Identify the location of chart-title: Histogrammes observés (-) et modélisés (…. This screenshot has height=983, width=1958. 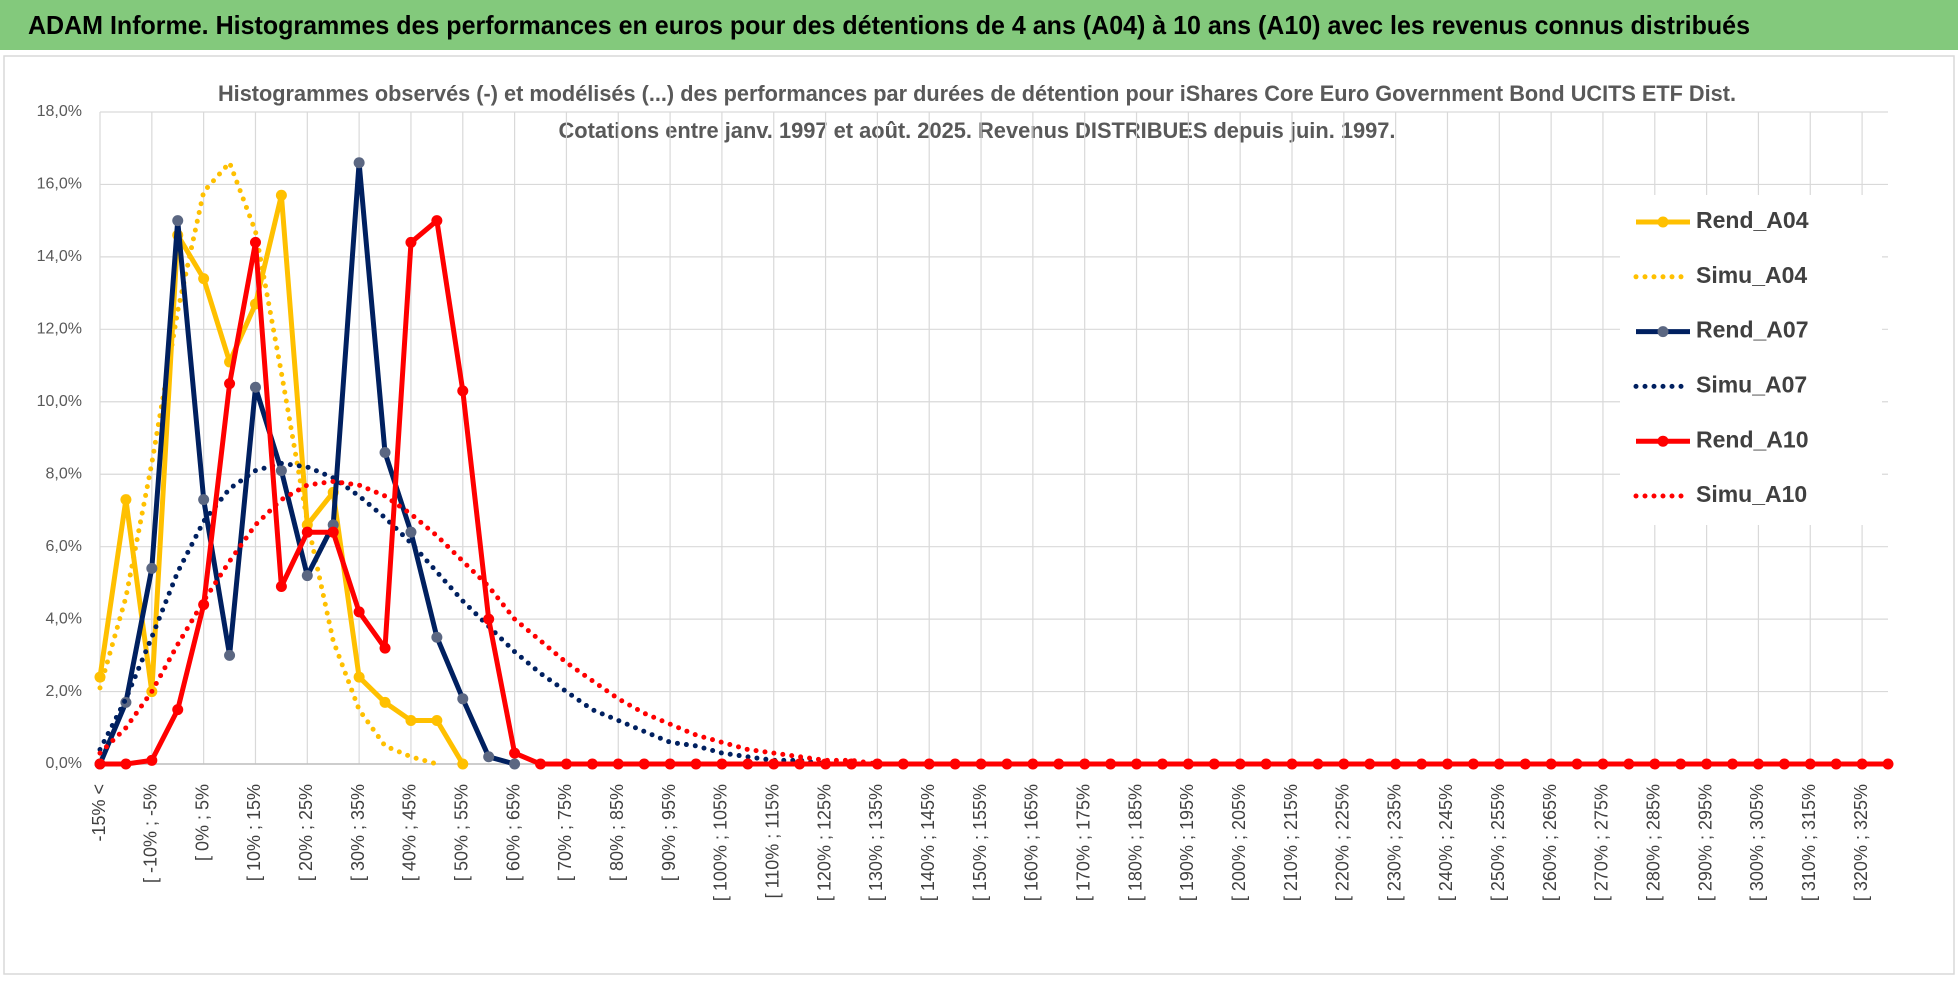
(977, 93).